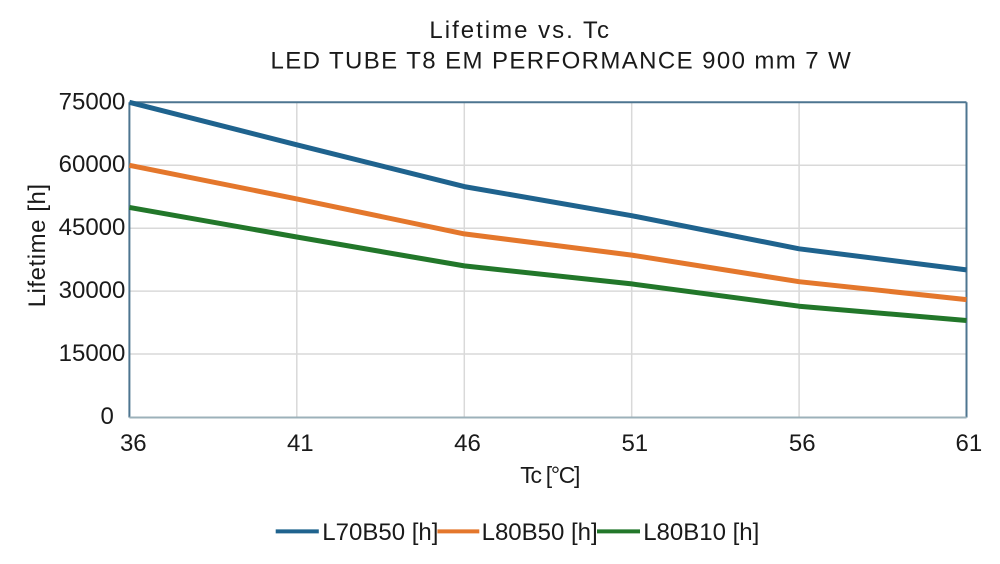 Image resolution: width=1000 pixels, height=564 pixels. Describe the element at coordinates (540, 532) in the screenshot. I see `svg-text: L80B50 [h]` at that location.